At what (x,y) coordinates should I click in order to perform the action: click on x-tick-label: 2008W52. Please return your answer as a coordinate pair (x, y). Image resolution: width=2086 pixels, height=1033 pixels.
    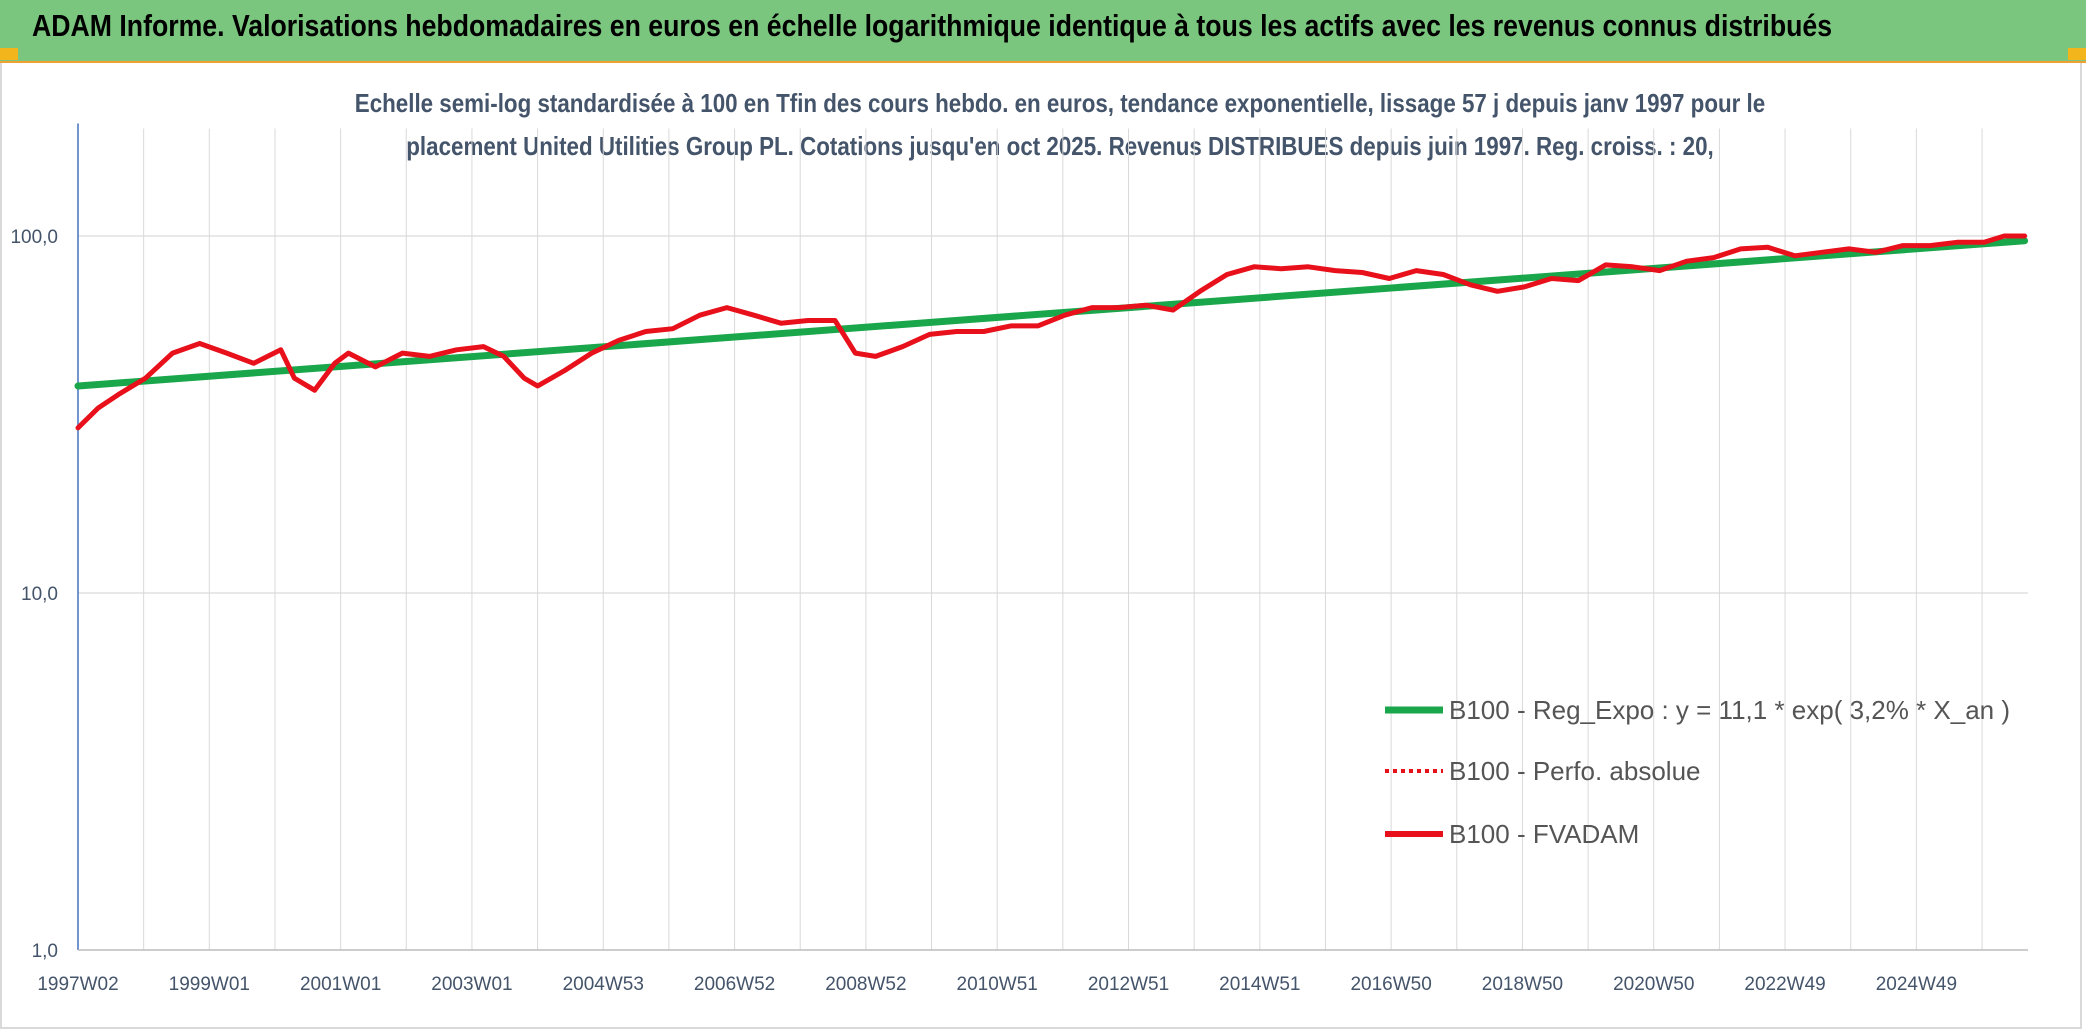
    Looking at the image, I should click on (865, 984).